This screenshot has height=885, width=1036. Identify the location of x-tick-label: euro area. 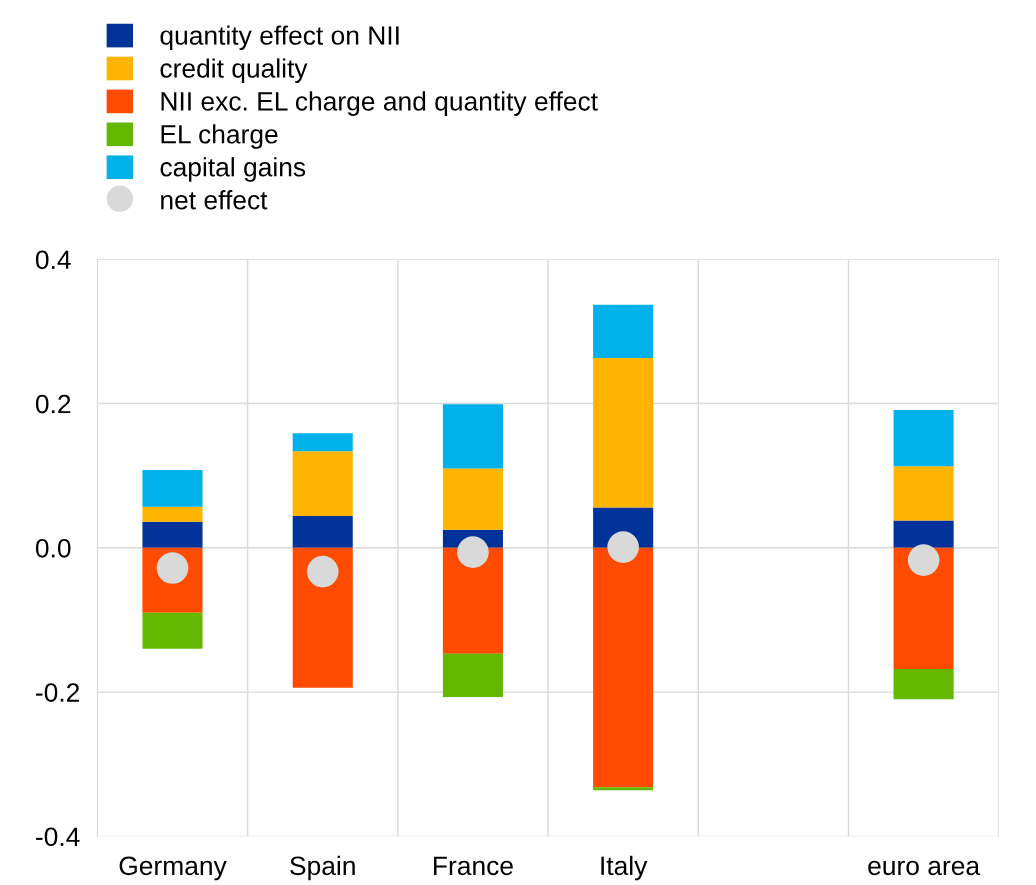
(924, 868).